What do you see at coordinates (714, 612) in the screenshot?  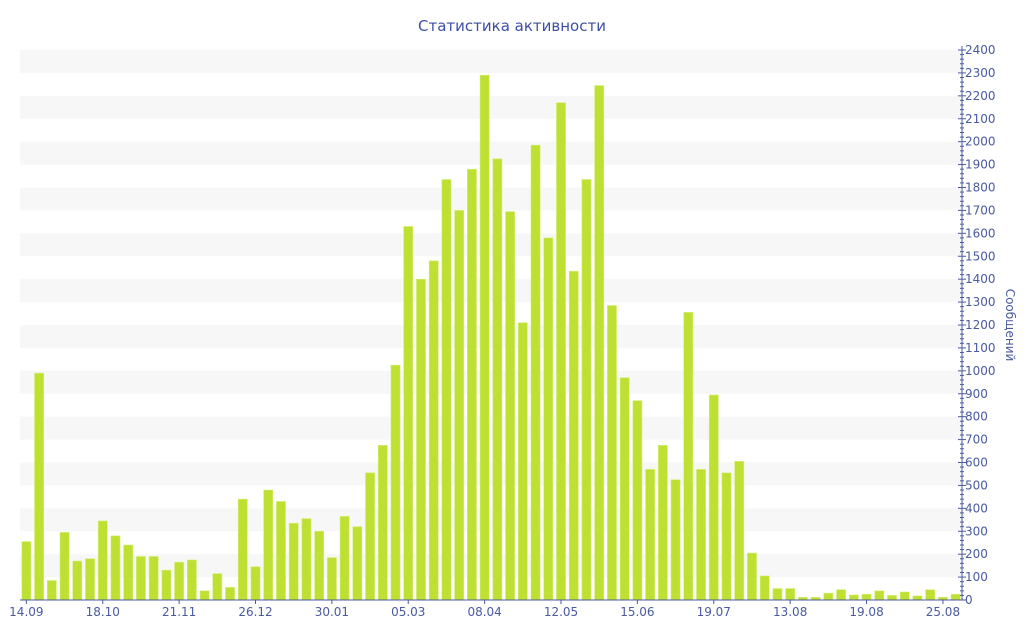 I see `x-tick-label: 19.07` at bounding box center [714, 612].